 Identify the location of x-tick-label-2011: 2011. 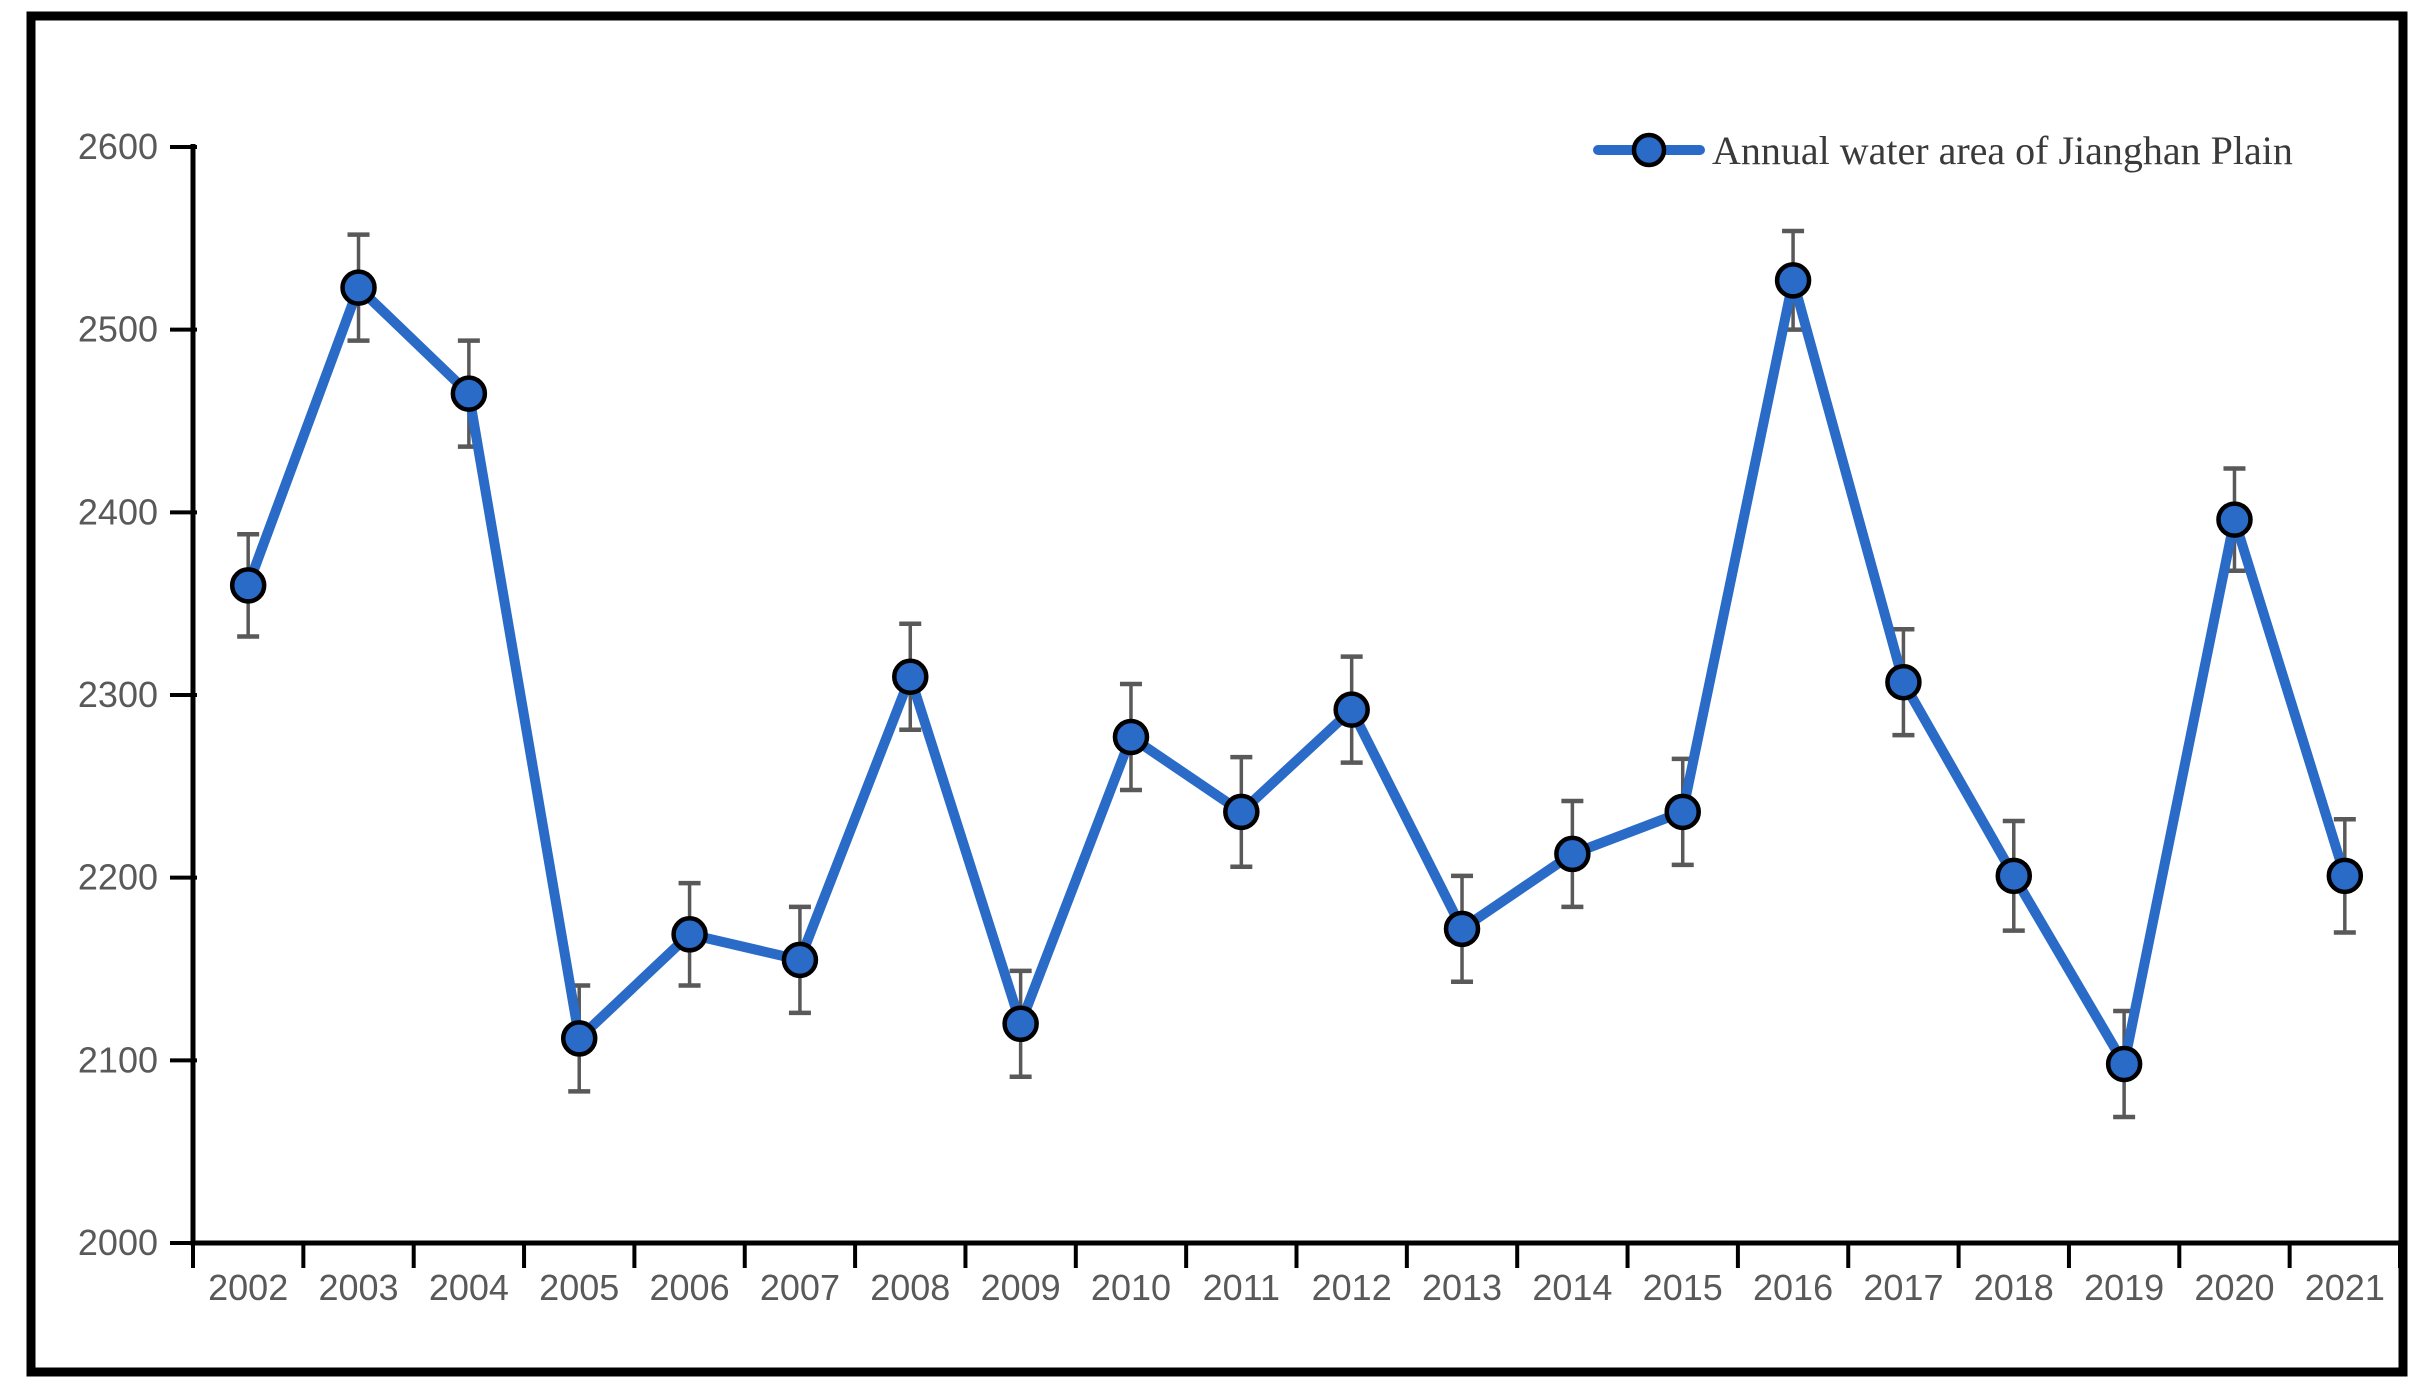
(1241, 1287).